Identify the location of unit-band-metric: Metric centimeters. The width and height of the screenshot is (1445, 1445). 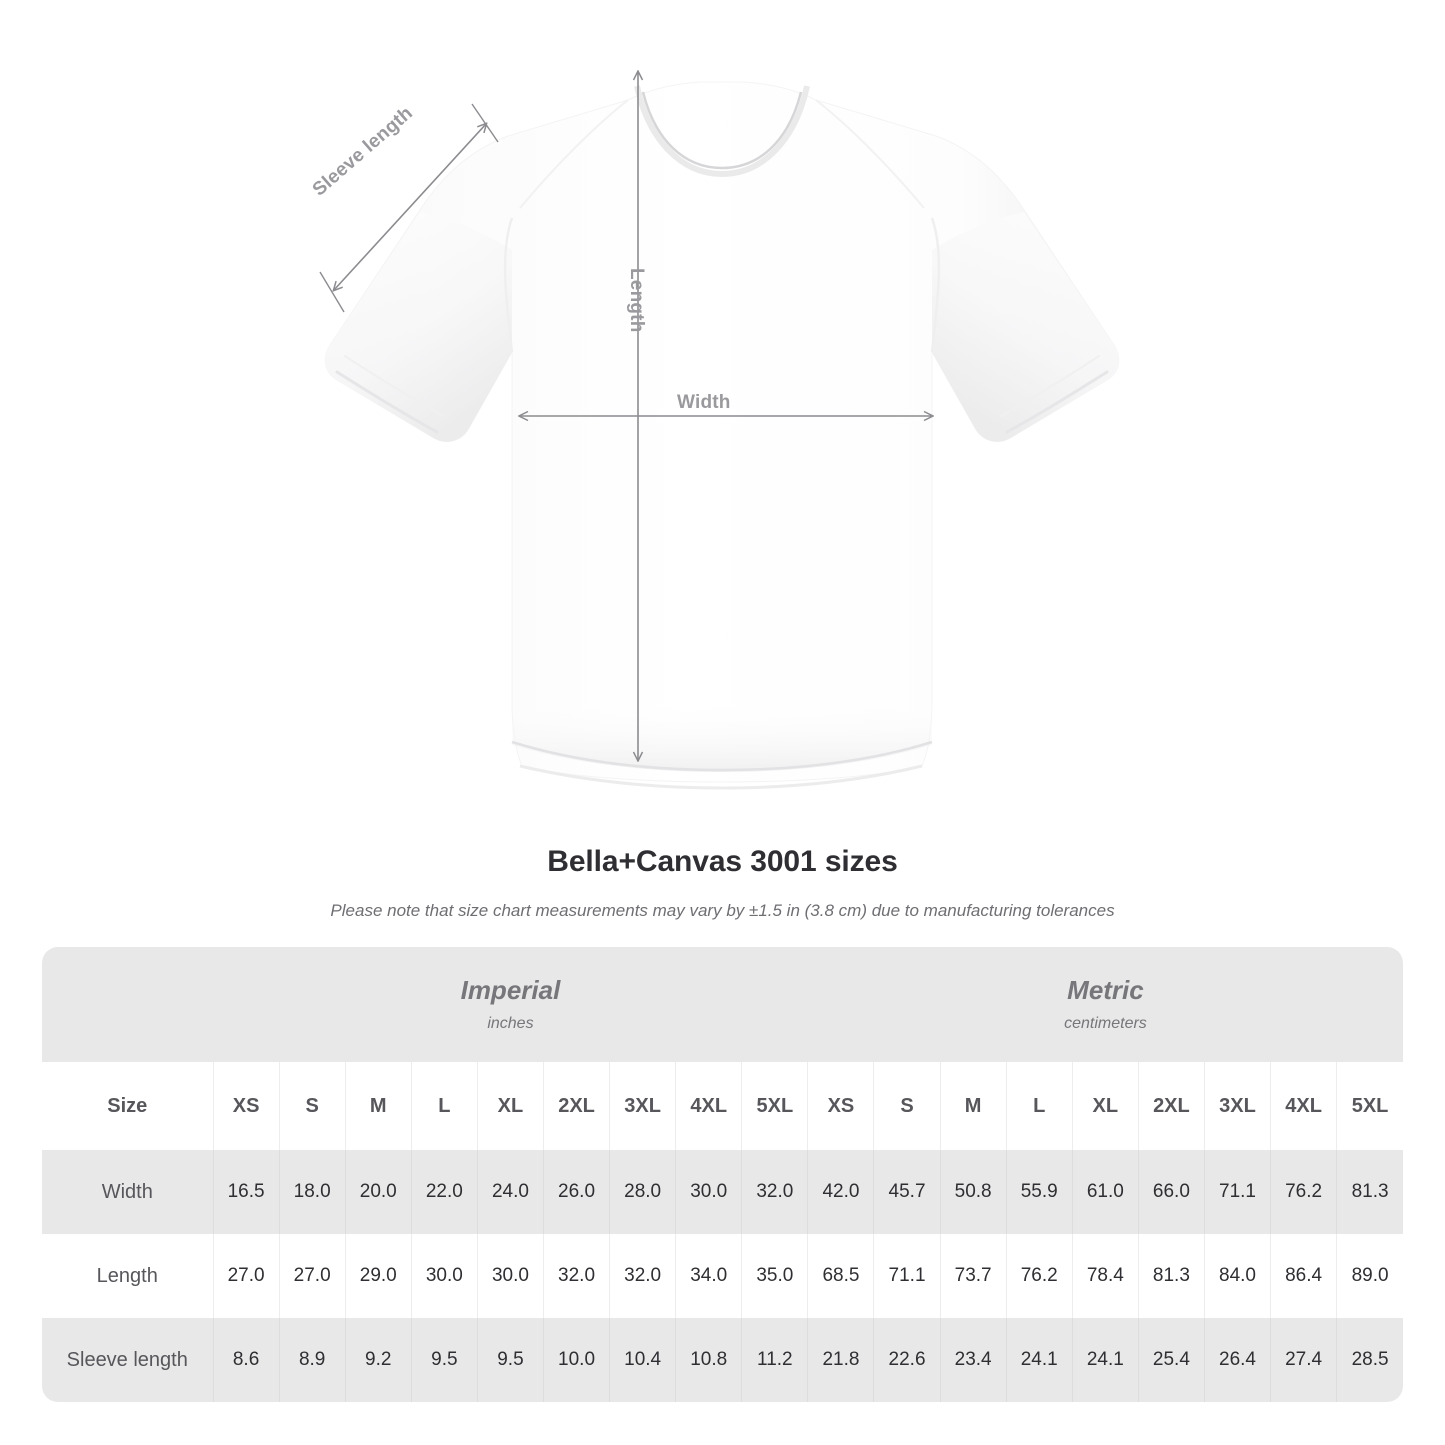
(1105, 1004).